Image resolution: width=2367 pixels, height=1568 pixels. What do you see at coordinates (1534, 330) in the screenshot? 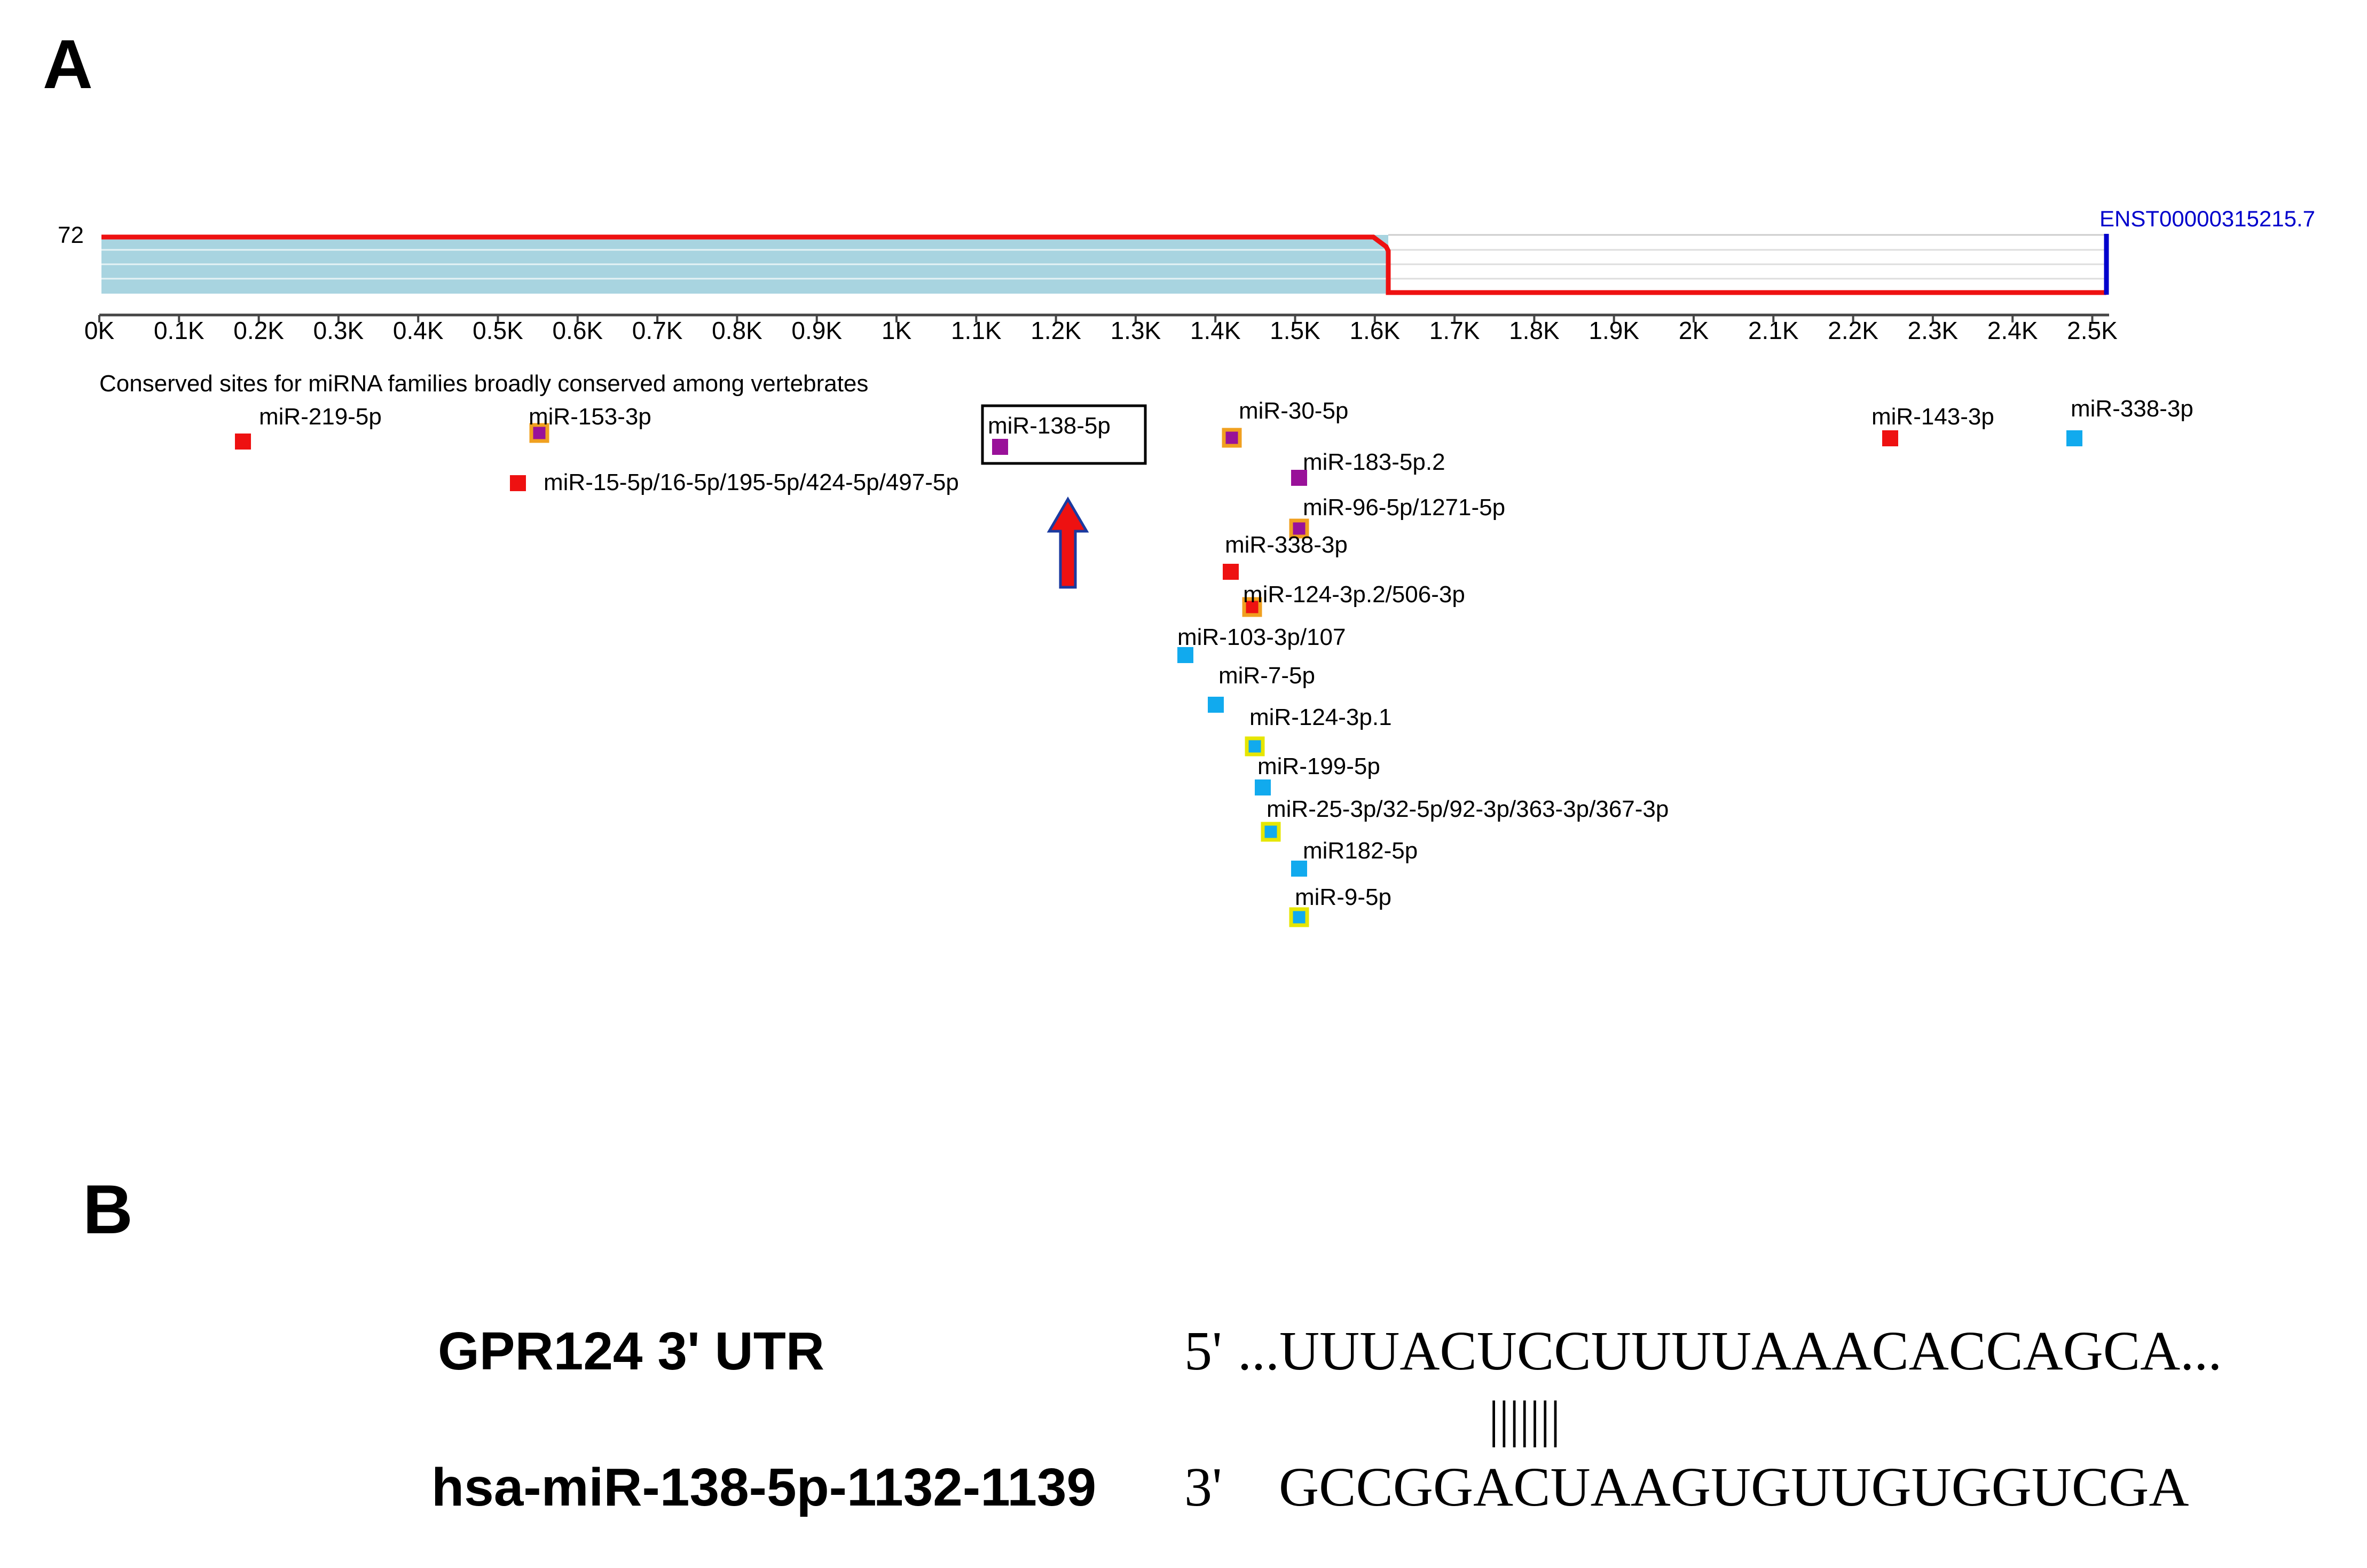
I see `axis-tick-label: 1.8K` at bounding box center [1534, 330].